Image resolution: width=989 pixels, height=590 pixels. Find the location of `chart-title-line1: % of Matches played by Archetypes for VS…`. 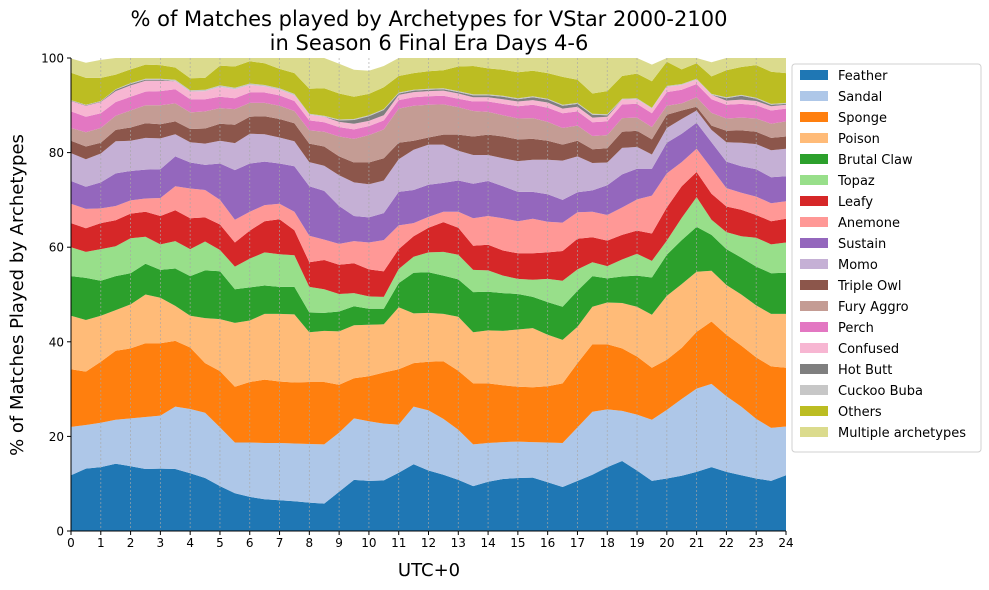

chart-title-line1: % of Matches played by Archetypes for VS… is located at coordinates (429, 19).